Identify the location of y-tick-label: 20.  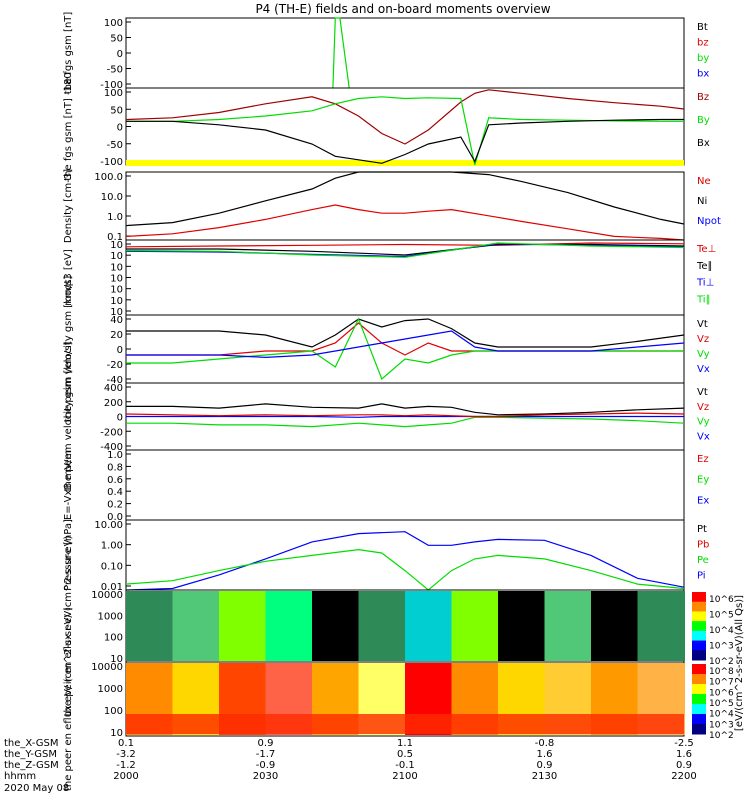
(116, 335).